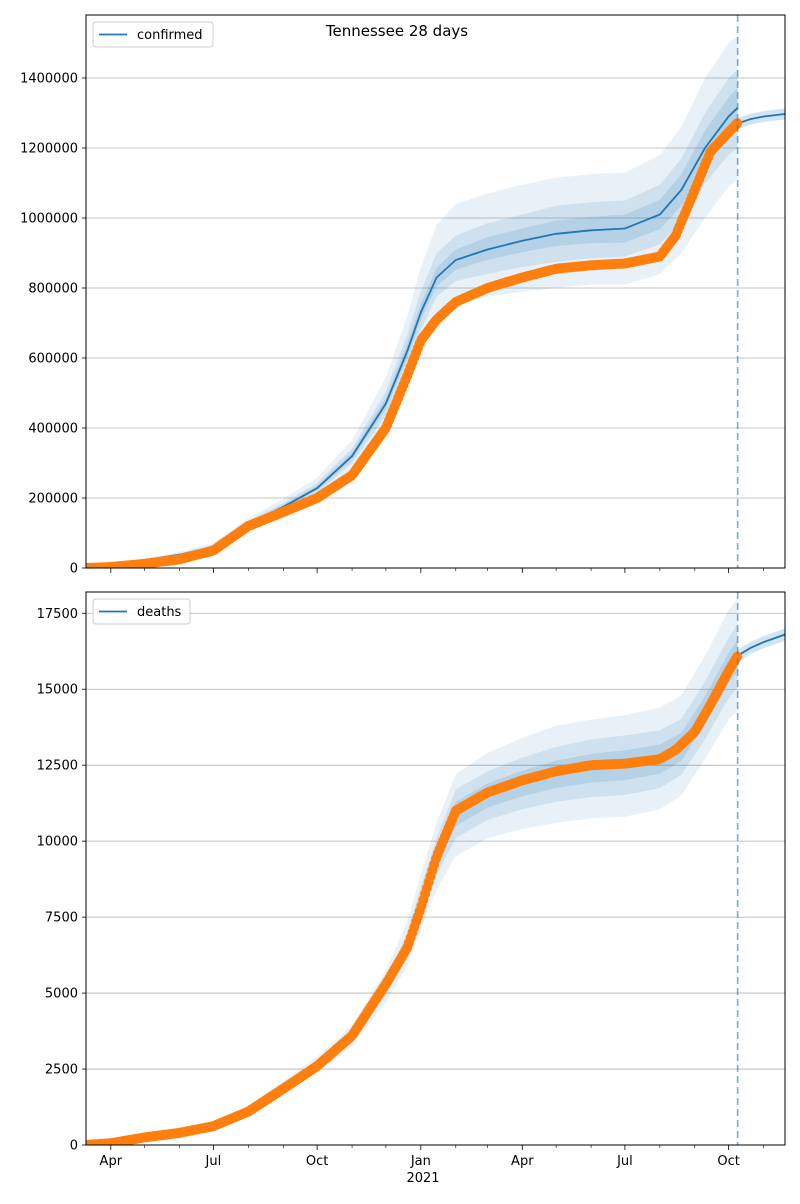 This screenshot has width=800, height=1204. What do you see at coordinates (159, 612) in the screenshot?
I see `legend-label: deaths` at bounding box center [159, 612].